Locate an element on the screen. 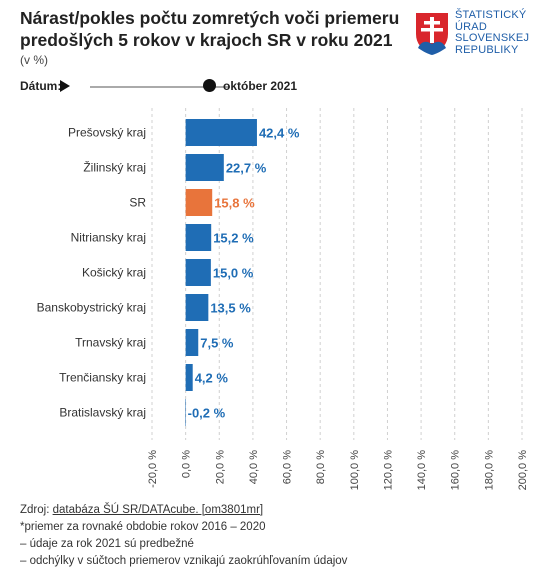  coat-of-arms-icon is located at coordinates (432, 33).